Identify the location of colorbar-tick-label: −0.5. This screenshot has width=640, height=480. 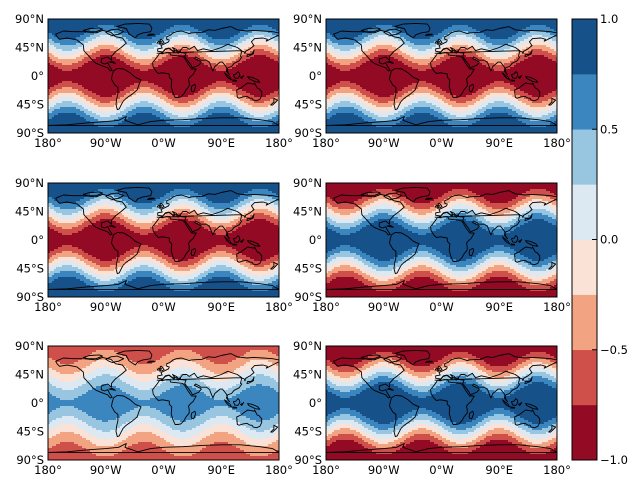
(614, 350).